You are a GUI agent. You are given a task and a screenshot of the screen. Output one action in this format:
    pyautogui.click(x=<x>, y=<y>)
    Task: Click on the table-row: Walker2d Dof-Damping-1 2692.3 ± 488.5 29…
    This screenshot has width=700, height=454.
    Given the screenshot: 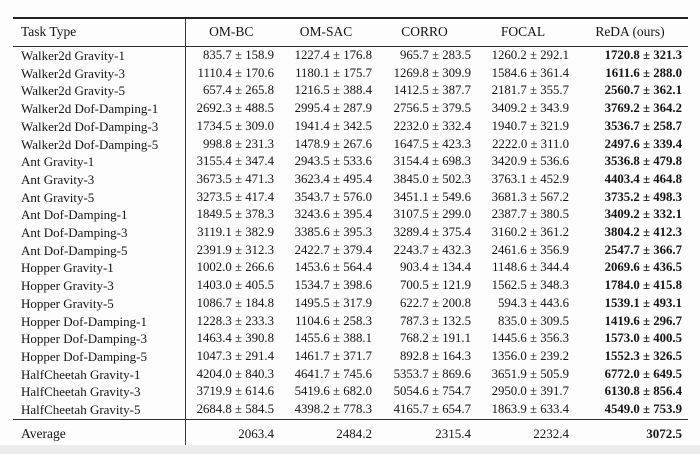 What is the action you would take?
    pyautogui.click(x=350, y=109)
    